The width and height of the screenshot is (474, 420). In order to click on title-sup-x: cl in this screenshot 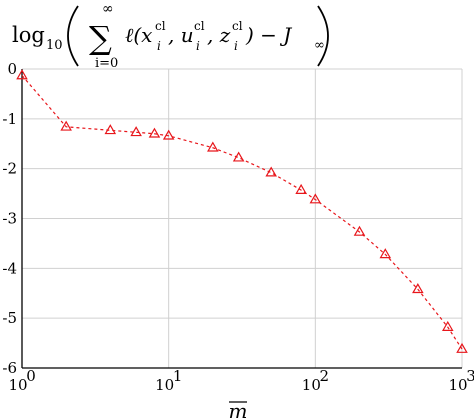, I will do `click(160, 26)`.